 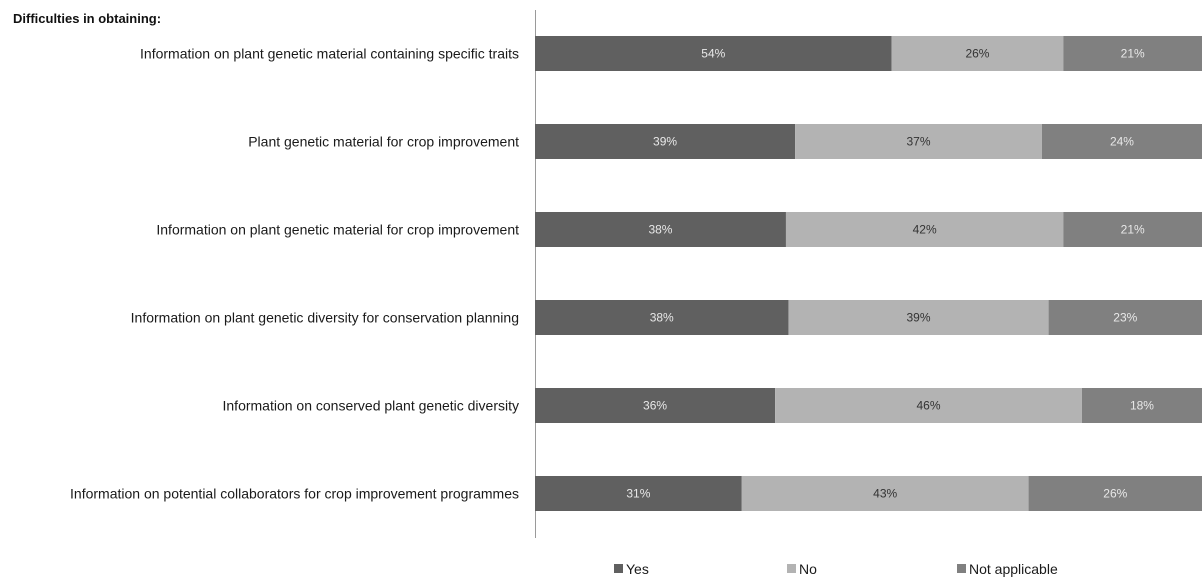 I want to click on data-label: 36%, so click(x=655, y=406).